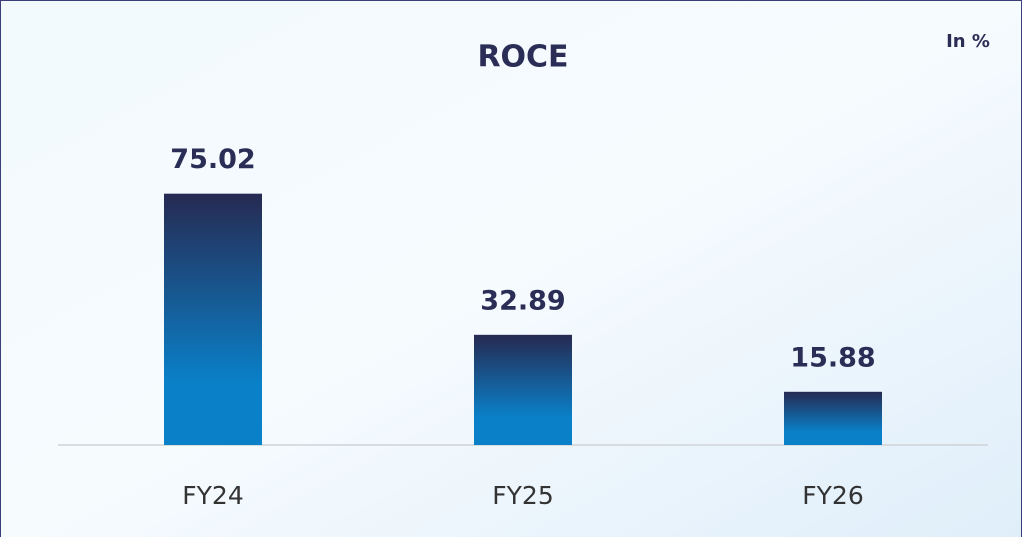 The width and height of the screenshot is (1022, 537). Describe the element at coordinates (522, 57) in the screenshot. I see `chart-title: ROCE` at that location.